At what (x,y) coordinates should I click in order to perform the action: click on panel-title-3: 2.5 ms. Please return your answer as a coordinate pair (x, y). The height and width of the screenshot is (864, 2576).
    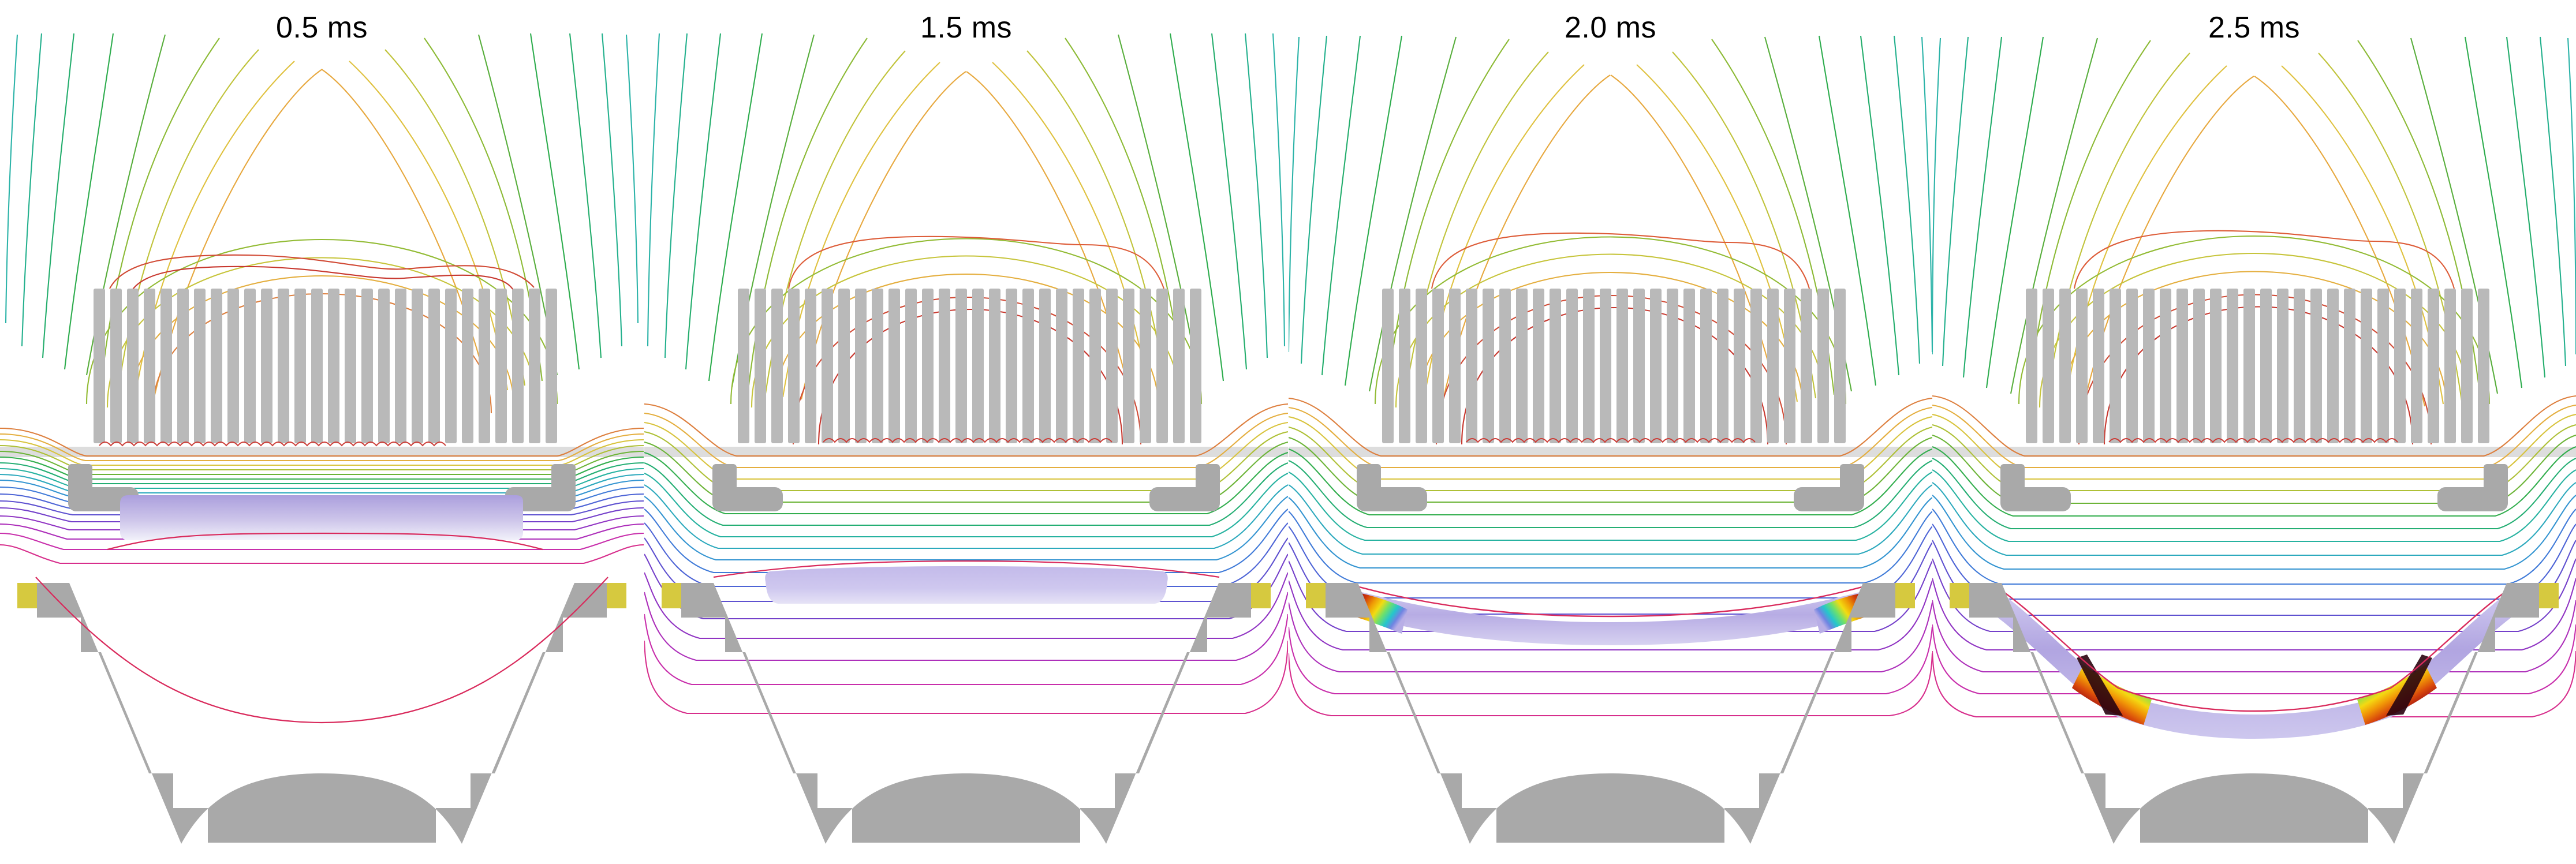
    Looking at the image, I should click on (2254, 27).